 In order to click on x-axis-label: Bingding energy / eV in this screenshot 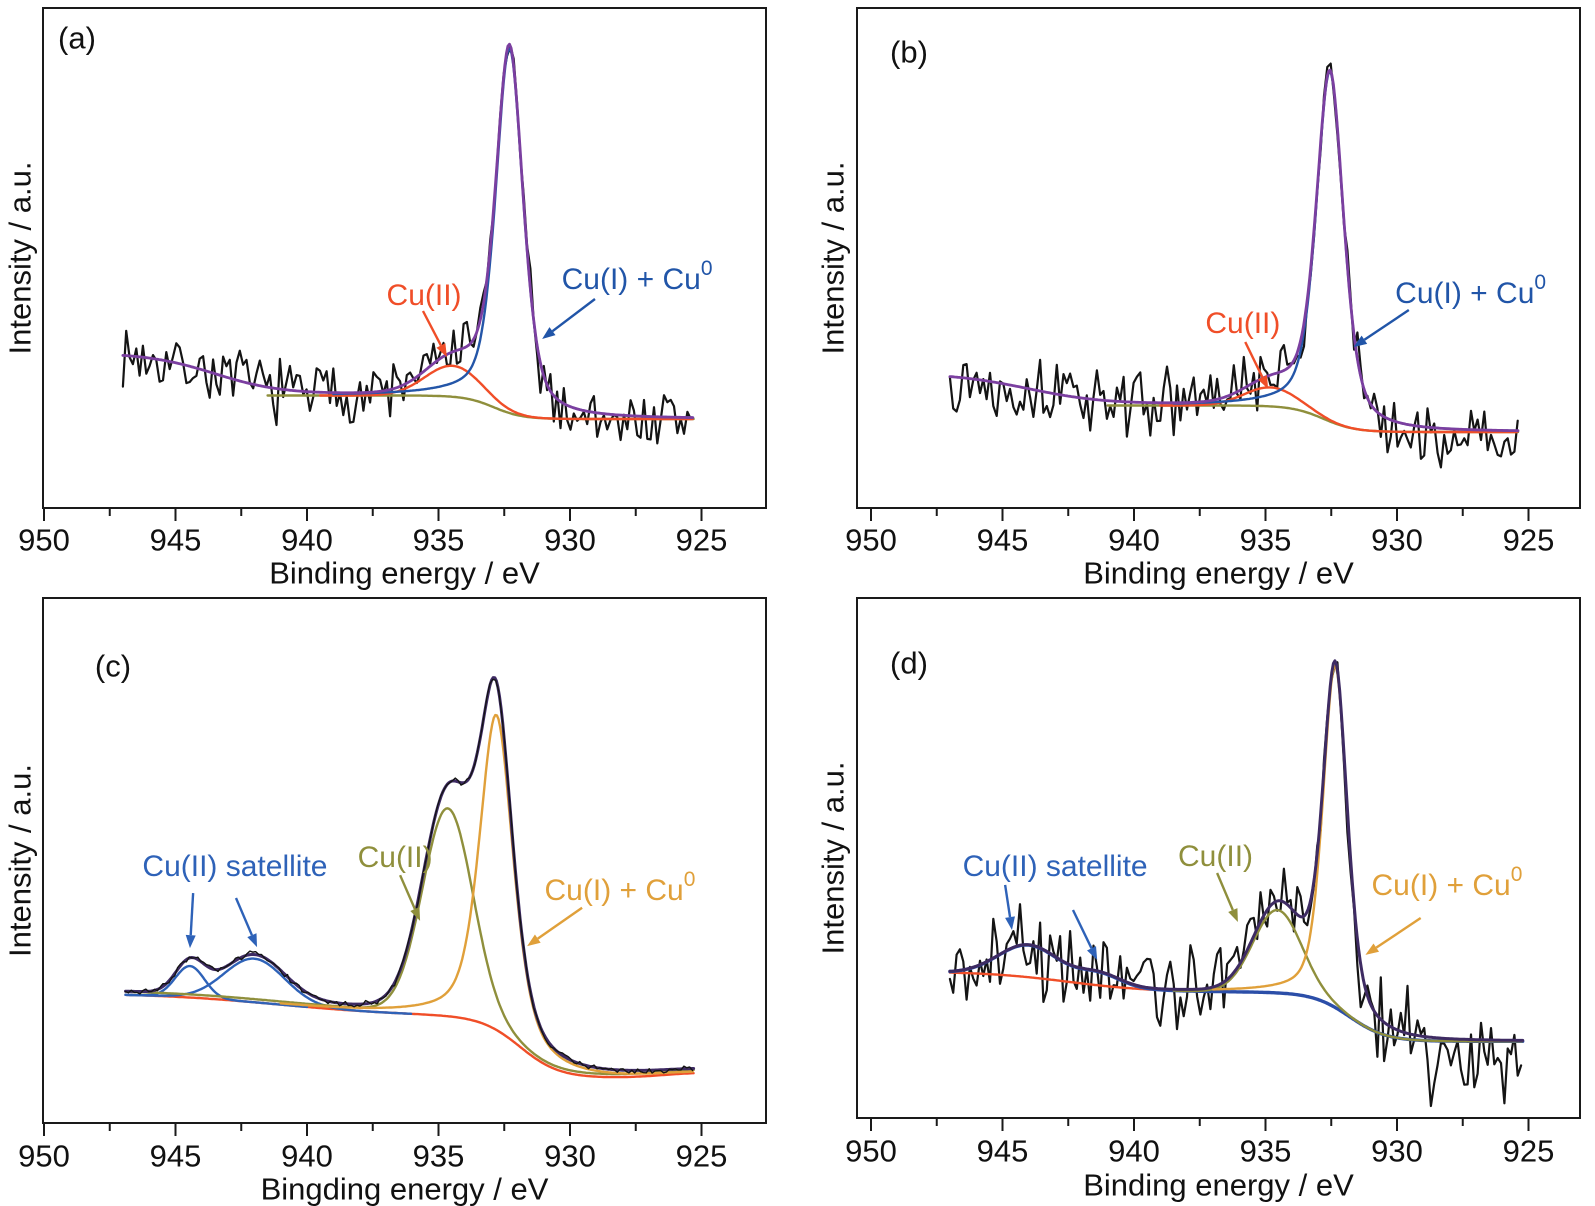, I will do `click(405, 1189)`.